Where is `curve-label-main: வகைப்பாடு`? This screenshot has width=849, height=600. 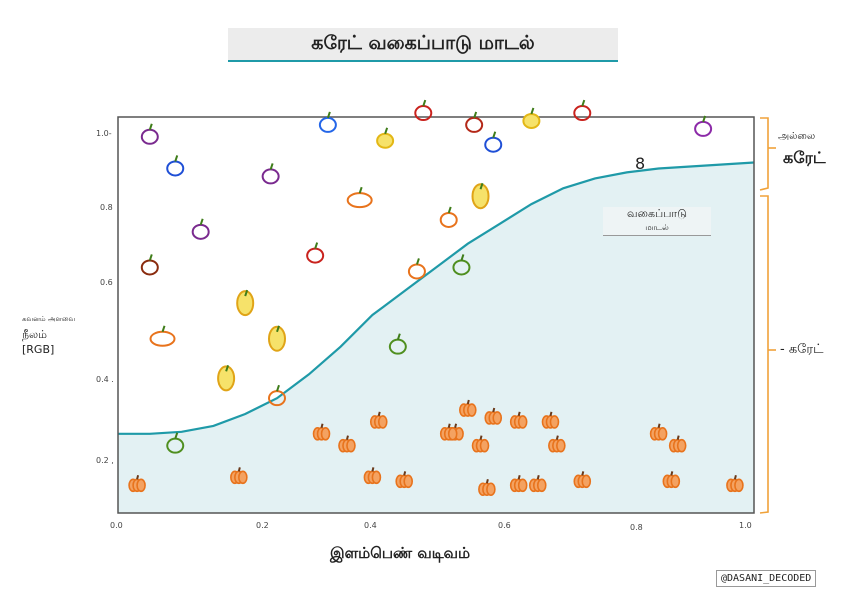 curve-label-main: வகைப்பாடு is located at coordinates (657, 213).